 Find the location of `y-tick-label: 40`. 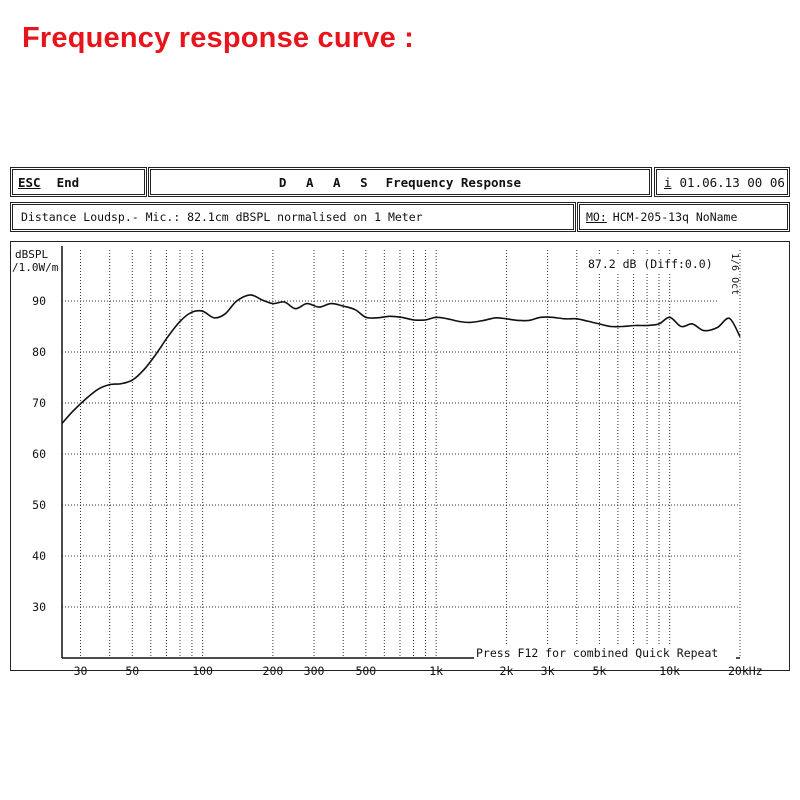

y-tick-label: 40 is located at coordinates (39, 556).